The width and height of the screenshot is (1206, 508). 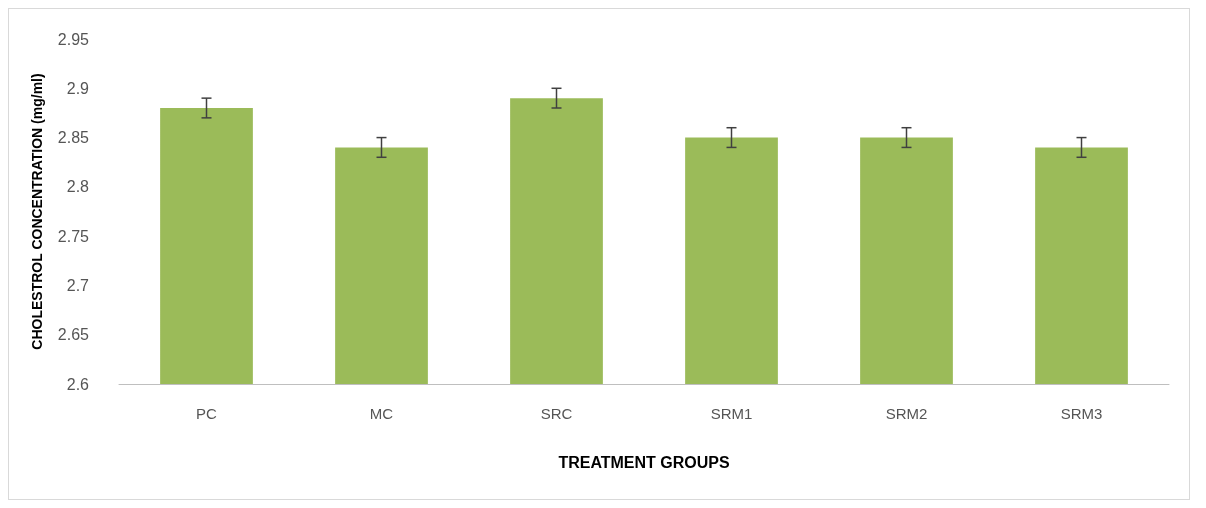 What do you see at coordinates (78, 88) in the screenshot?
I see `y-tick-label: 2.9` at bounding box center [78, 88].